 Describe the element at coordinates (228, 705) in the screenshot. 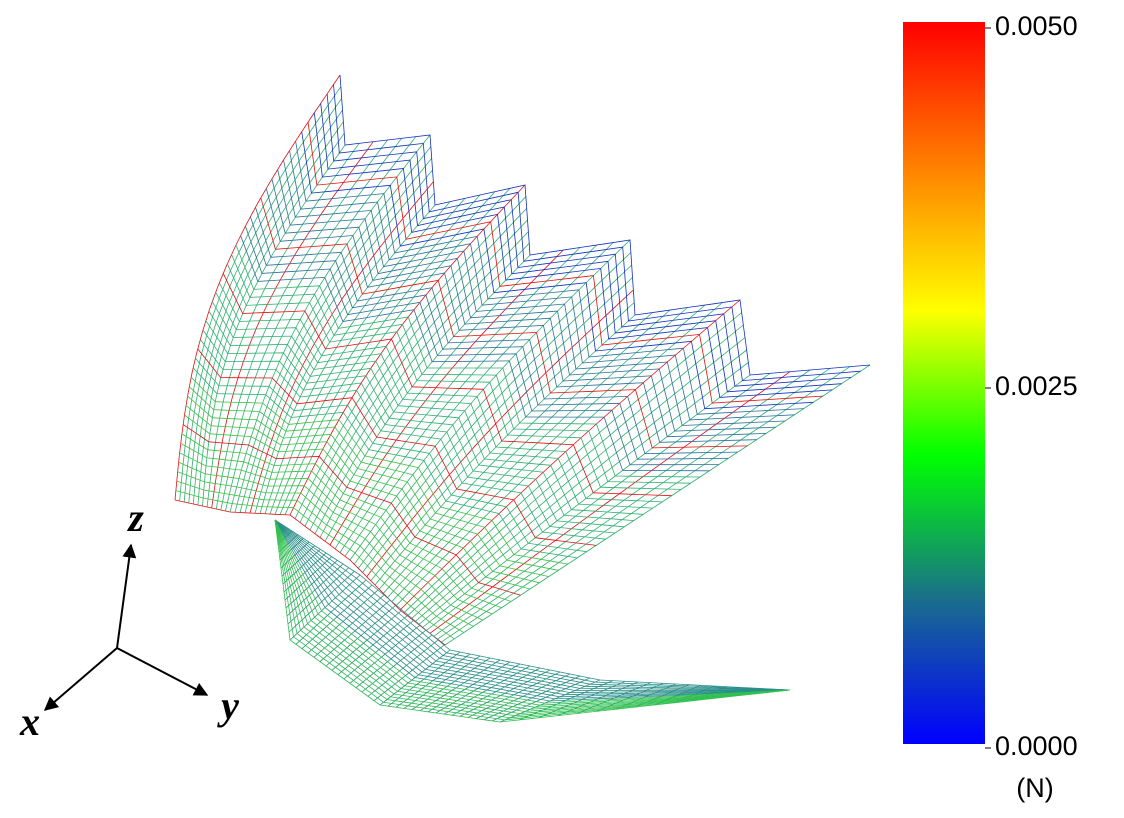

I see `y-label: y` at that location.